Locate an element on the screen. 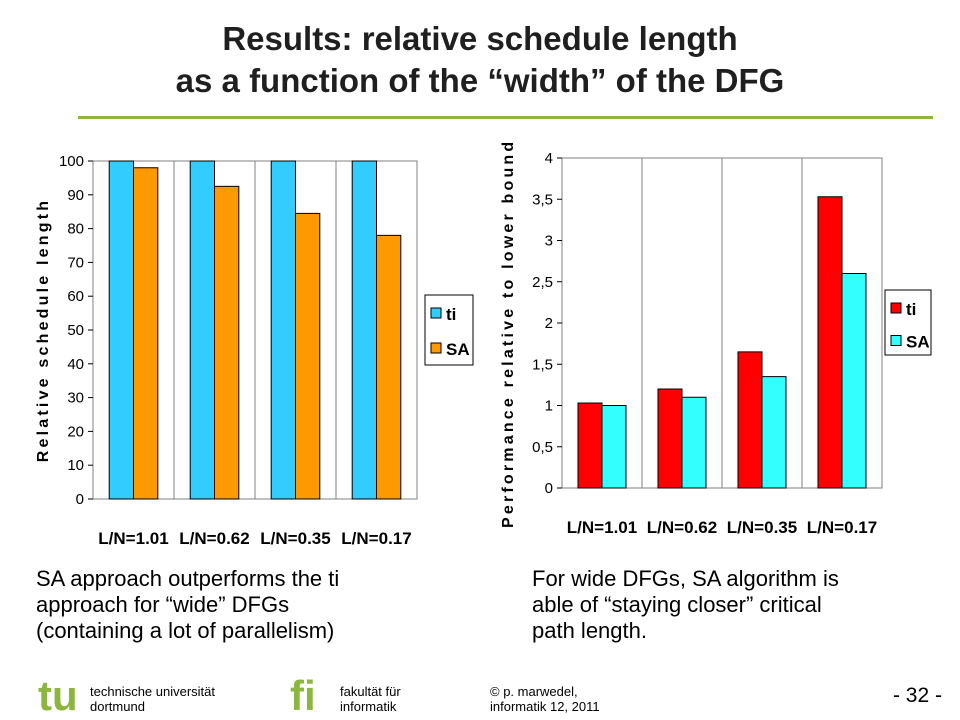  y-tick-label: 2 is located at coordinates (549, 323).